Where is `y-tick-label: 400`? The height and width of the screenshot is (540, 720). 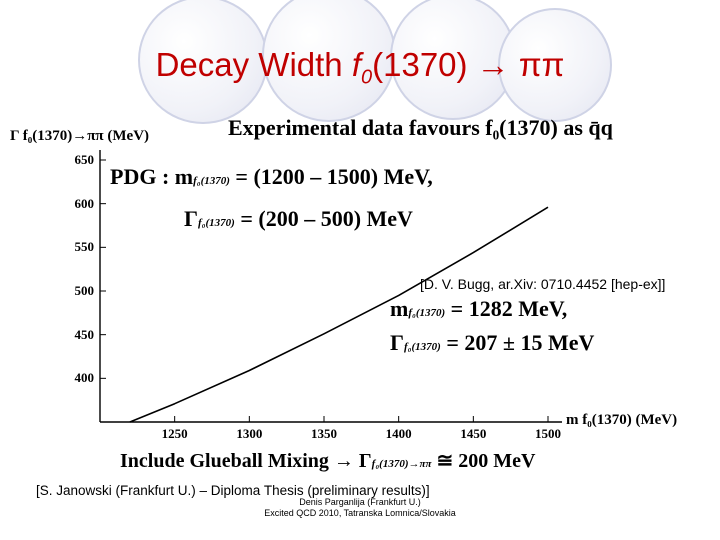 y-tick-label: 400 is located at coordinates (84, 378).